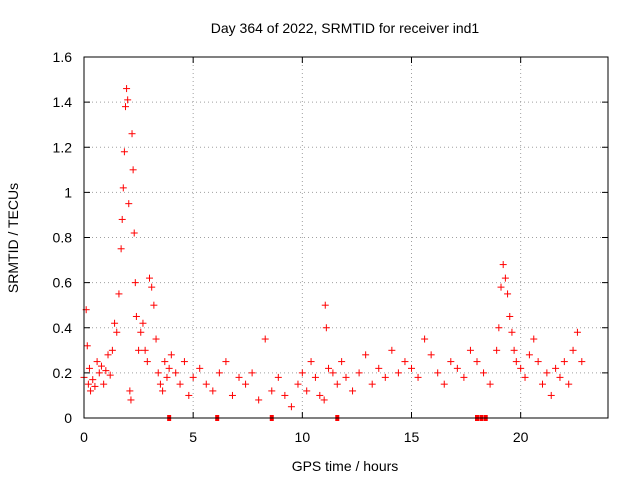  Describe the element at coordinates (68, 192) in the screenshot. I see `y-tick-label: 1` at that location.